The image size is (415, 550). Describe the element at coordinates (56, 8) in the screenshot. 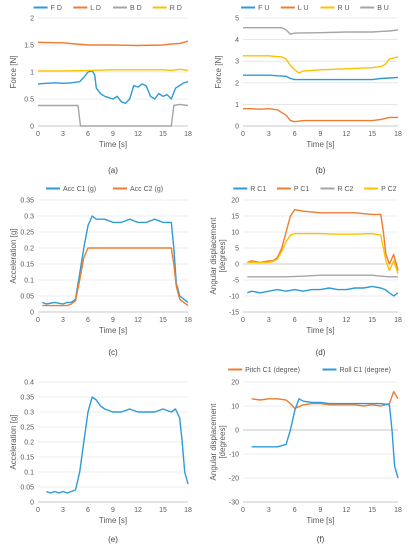

I see `legend-label: F D` at that location.